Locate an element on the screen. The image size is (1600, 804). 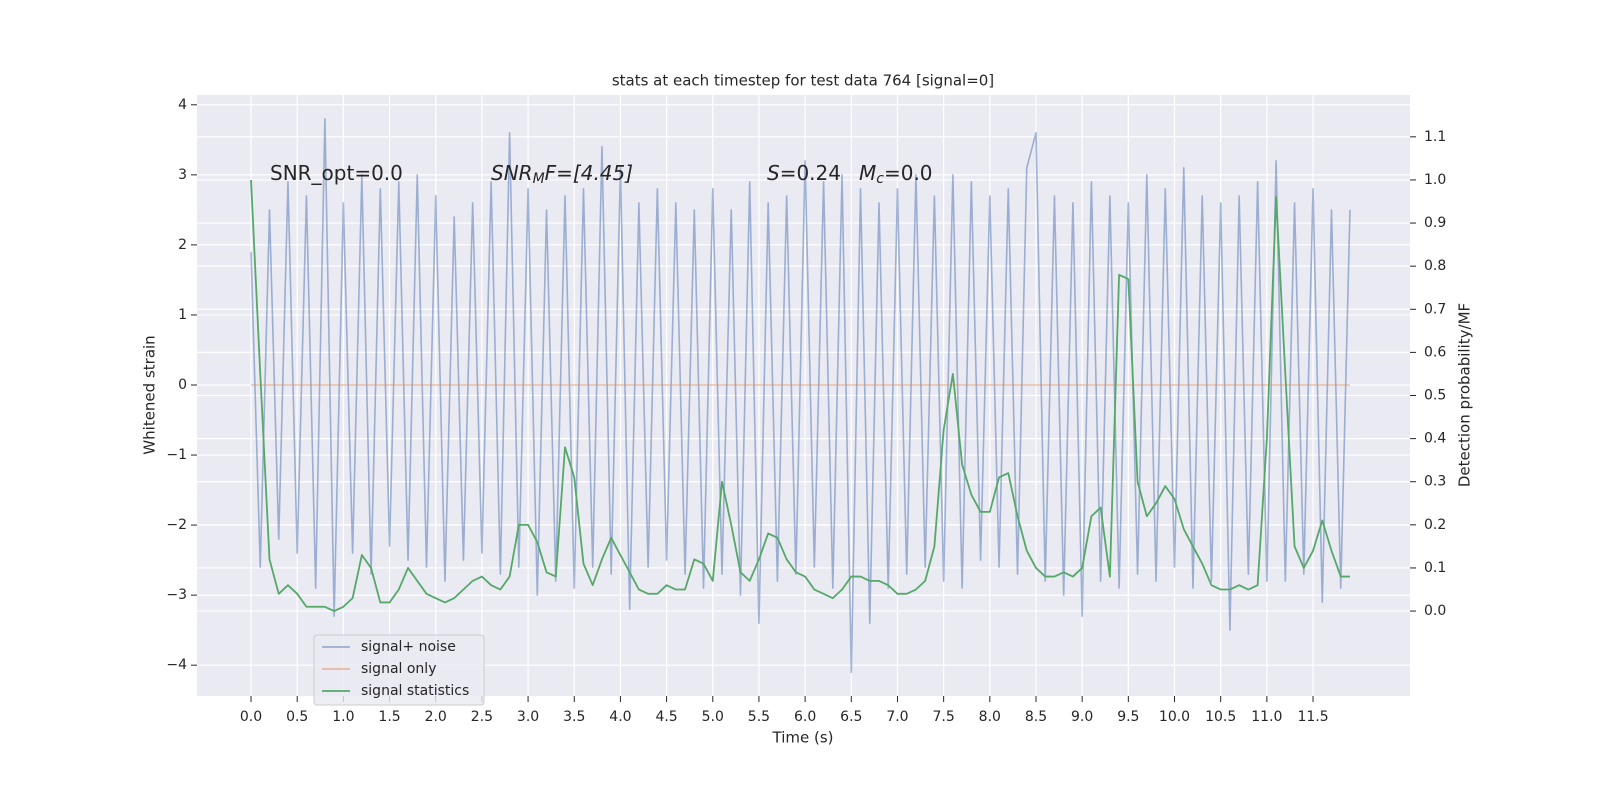
annotation-part: c is located at coordinates (880, 179).